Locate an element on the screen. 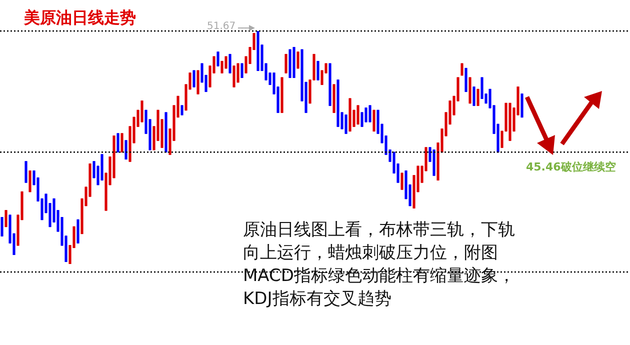 The image size is (630, 345). chart-title: 美原油日线走势 is located at coordinates (80, 18).